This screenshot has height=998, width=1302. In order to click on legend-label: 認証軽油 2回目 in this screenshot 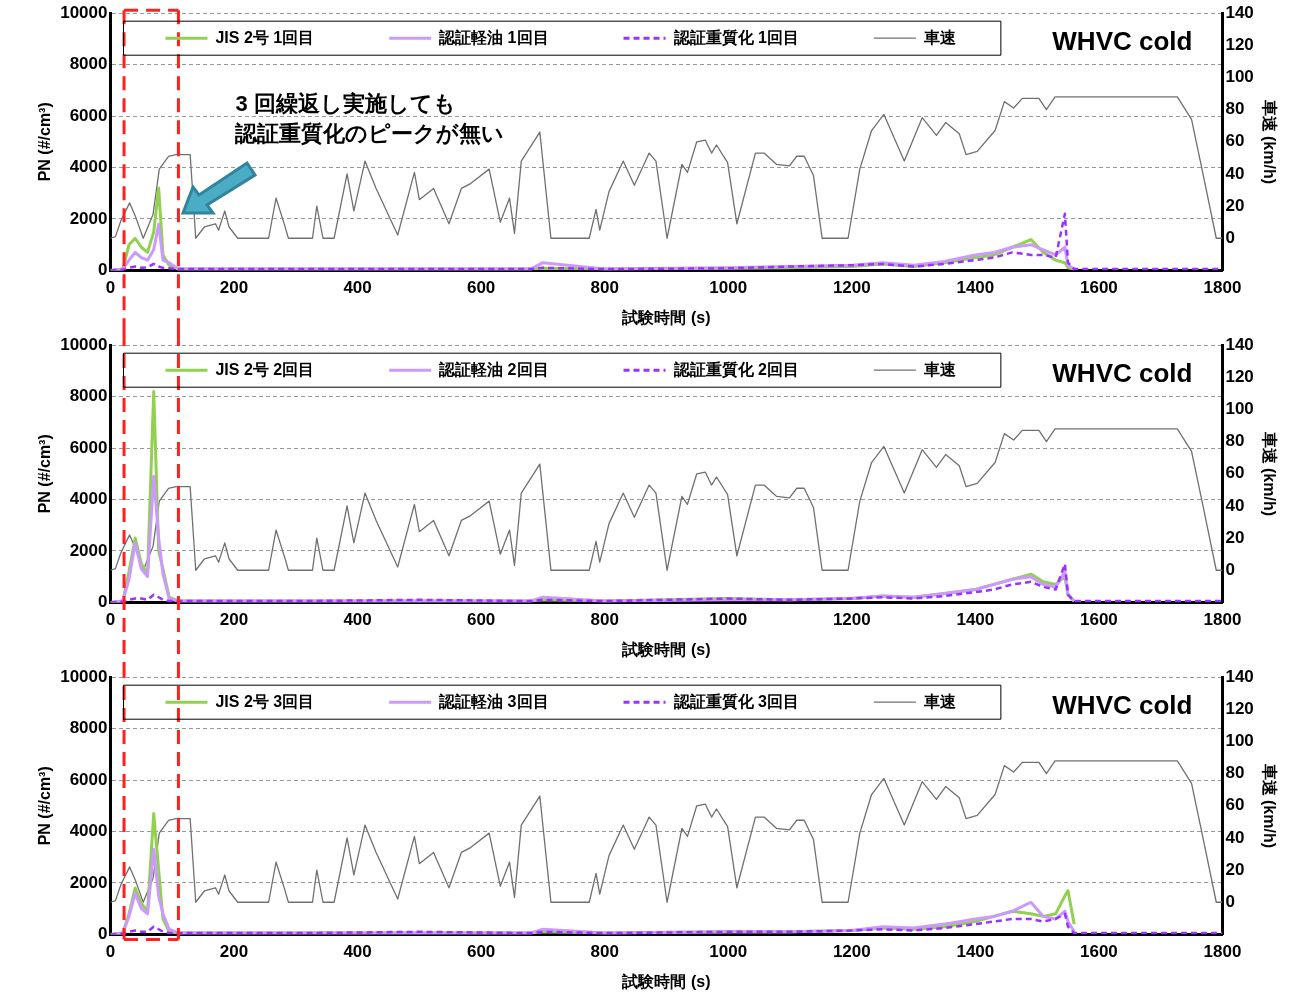, I will do `click(493, 369)`.